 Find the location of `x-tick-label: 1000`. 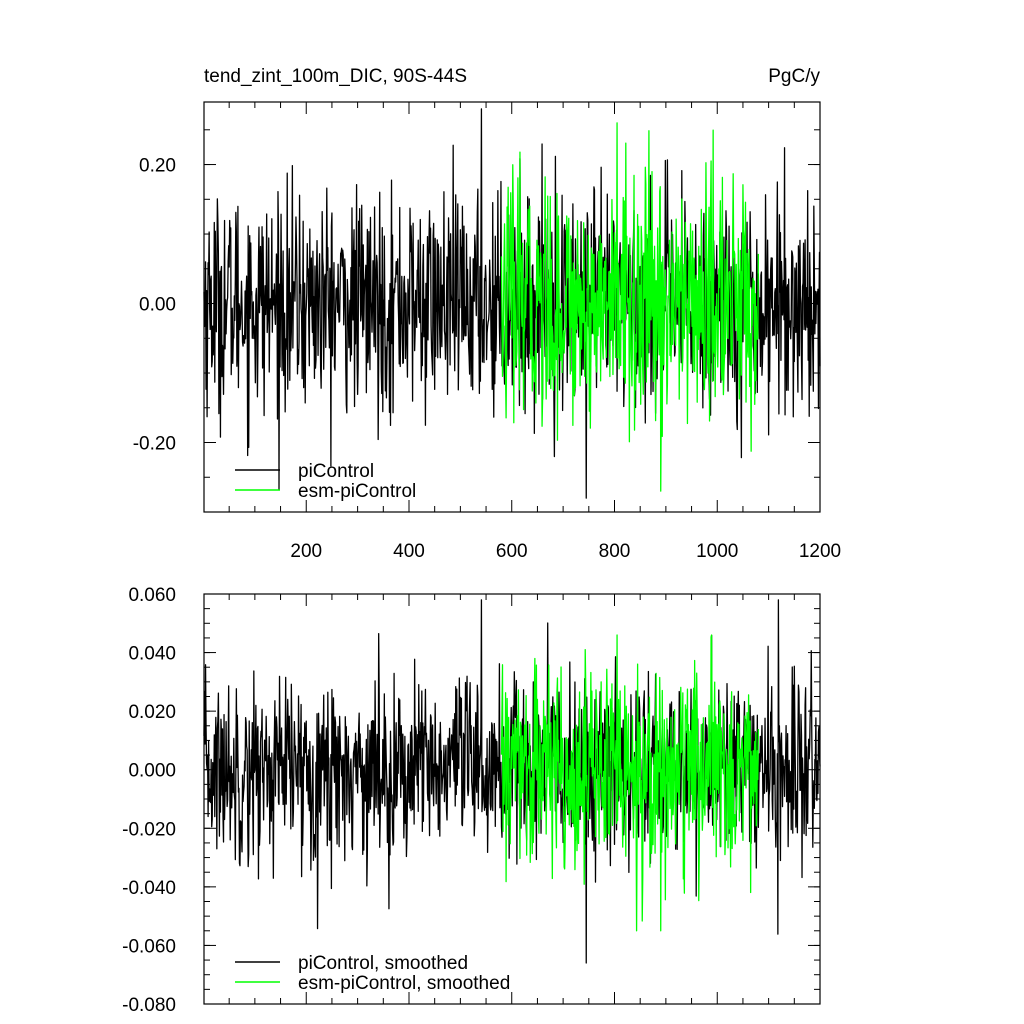

x-tick-label: 1000 is located at coordinates (717, 551).